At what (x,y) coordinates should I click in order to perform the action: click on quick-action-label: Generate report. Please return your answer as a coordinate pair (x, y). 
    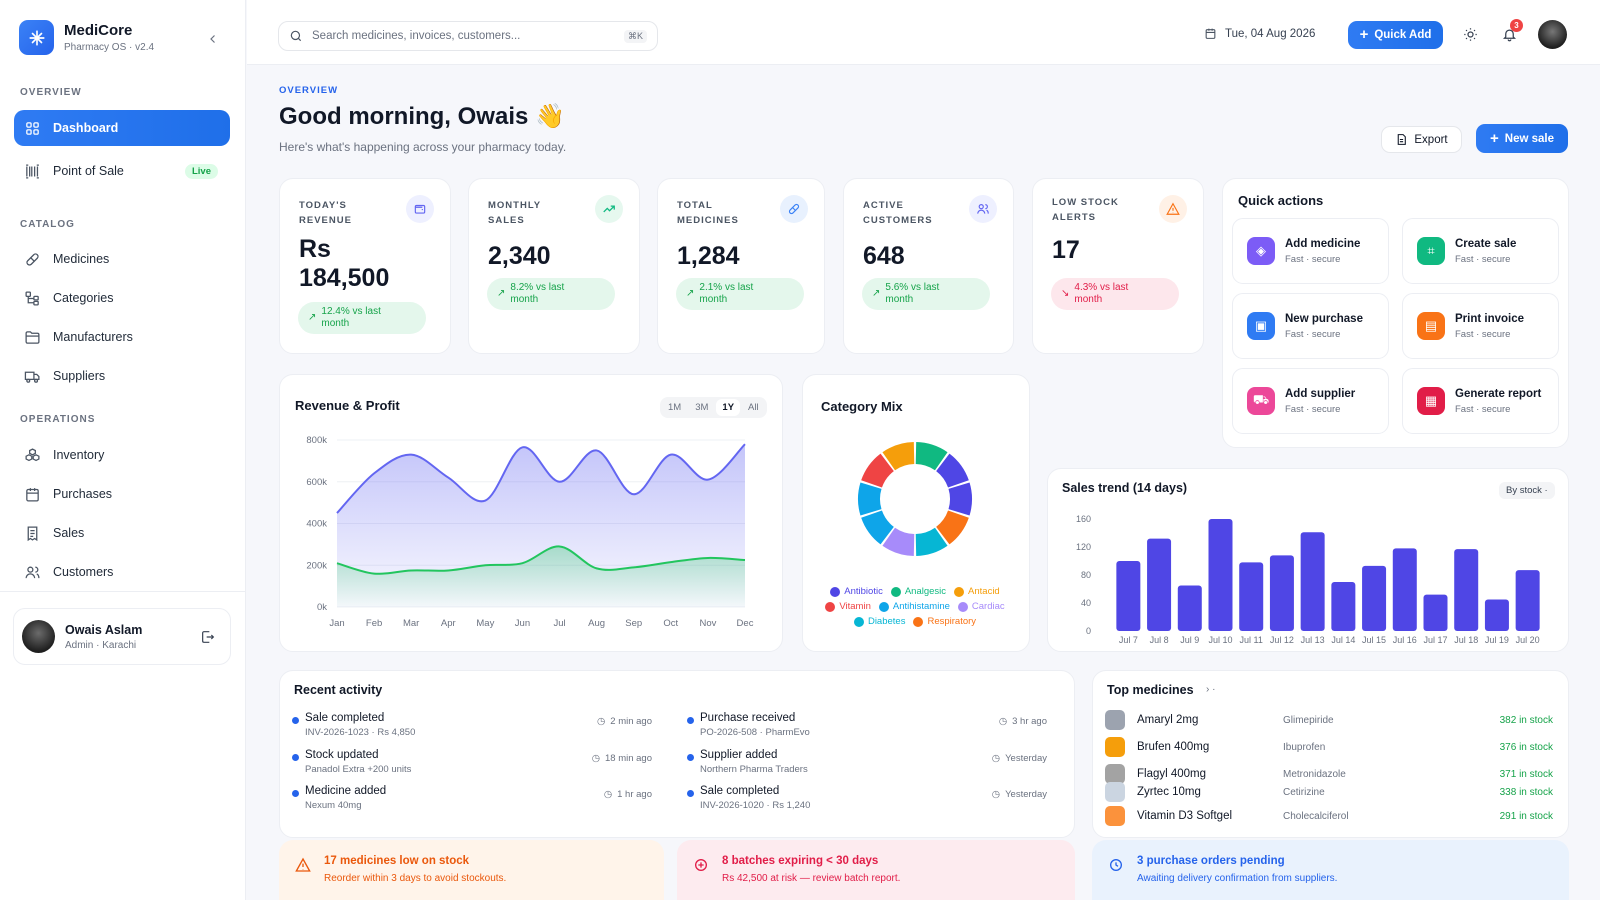
    Looking at the image, I should click on (1498, 394).